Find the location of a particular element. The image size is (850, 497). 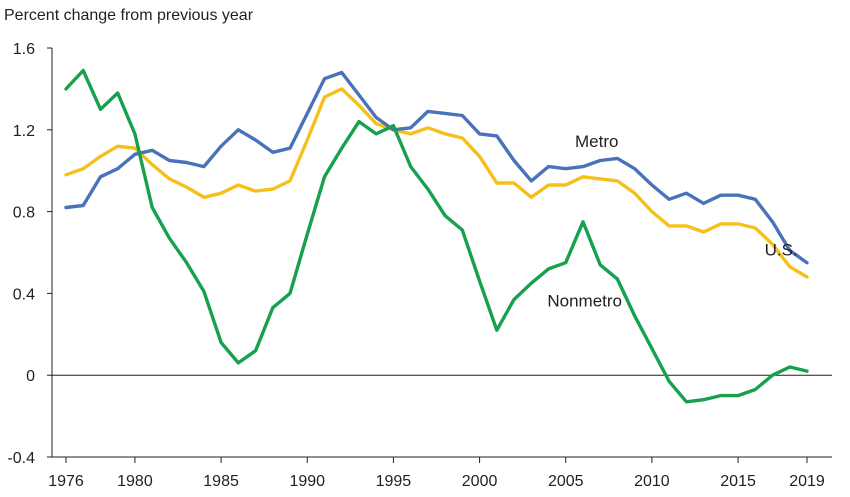

x-tick-label: 1995 is located at coordinates (394, 481).